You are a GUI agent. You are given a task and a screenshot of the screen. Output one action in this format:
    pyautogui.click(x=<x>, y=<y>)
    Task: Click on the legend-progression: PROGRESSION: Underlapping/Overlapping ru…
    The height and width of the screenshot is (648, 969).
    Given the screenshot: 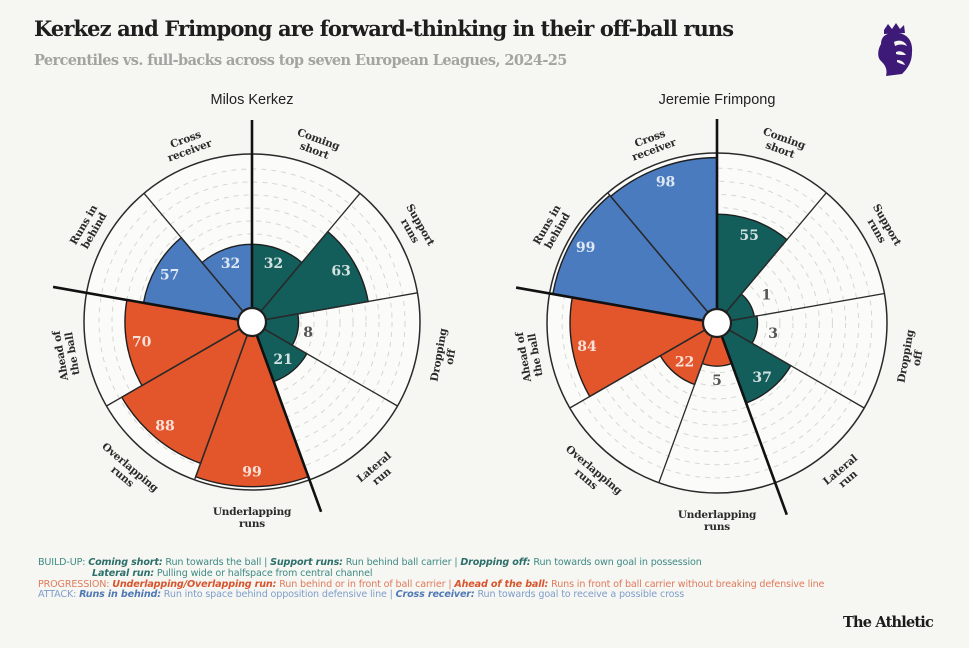 What is the action you would take?
    pyautogui.click(x=431, y=584)
    